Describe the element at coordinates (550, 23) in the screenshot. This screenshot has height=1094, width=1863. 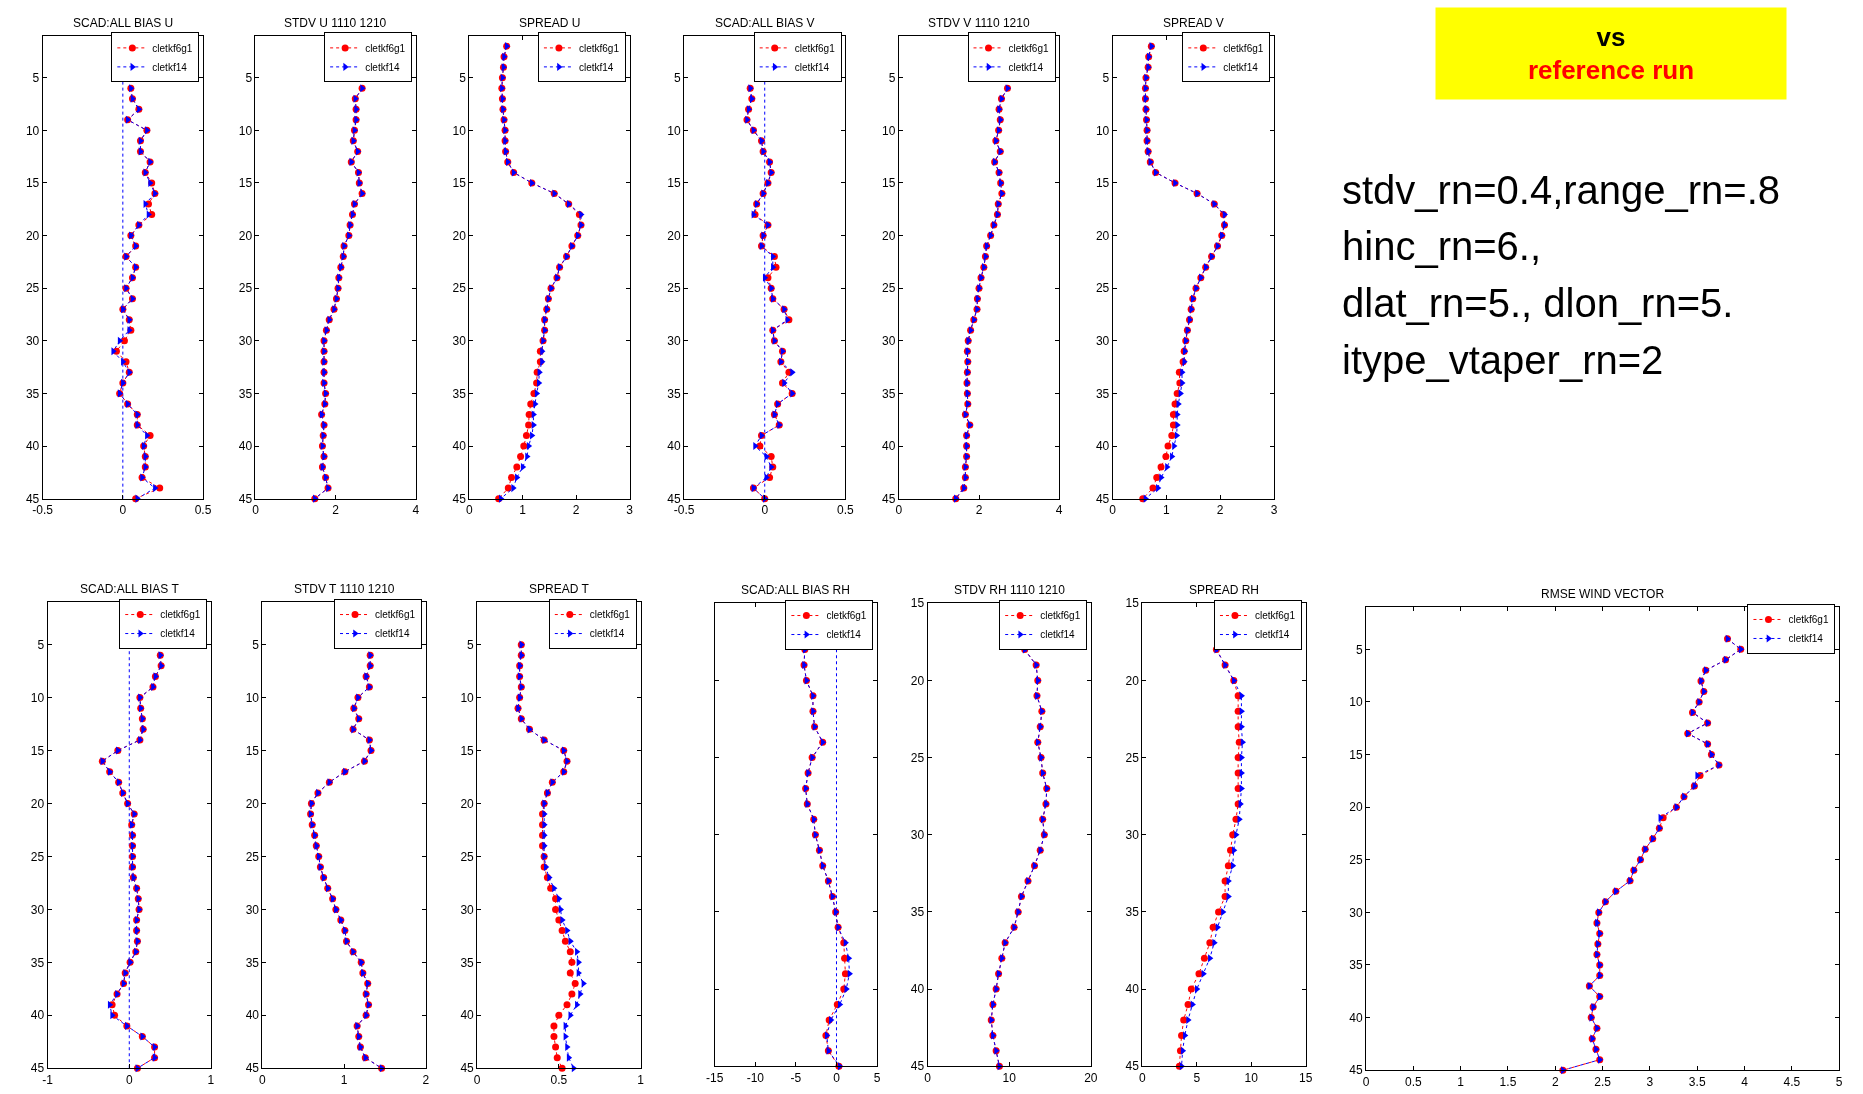
I see `chart-title: SPREAD U` at that location.